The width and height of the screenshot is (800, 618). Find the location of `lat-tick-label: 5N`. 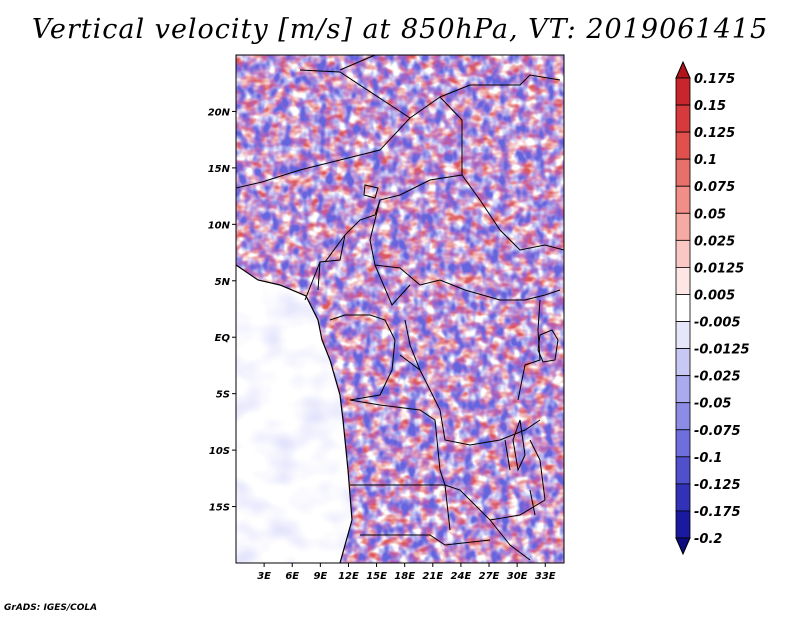

lat-tick-label: 5N is located at coordinates (223, 282).